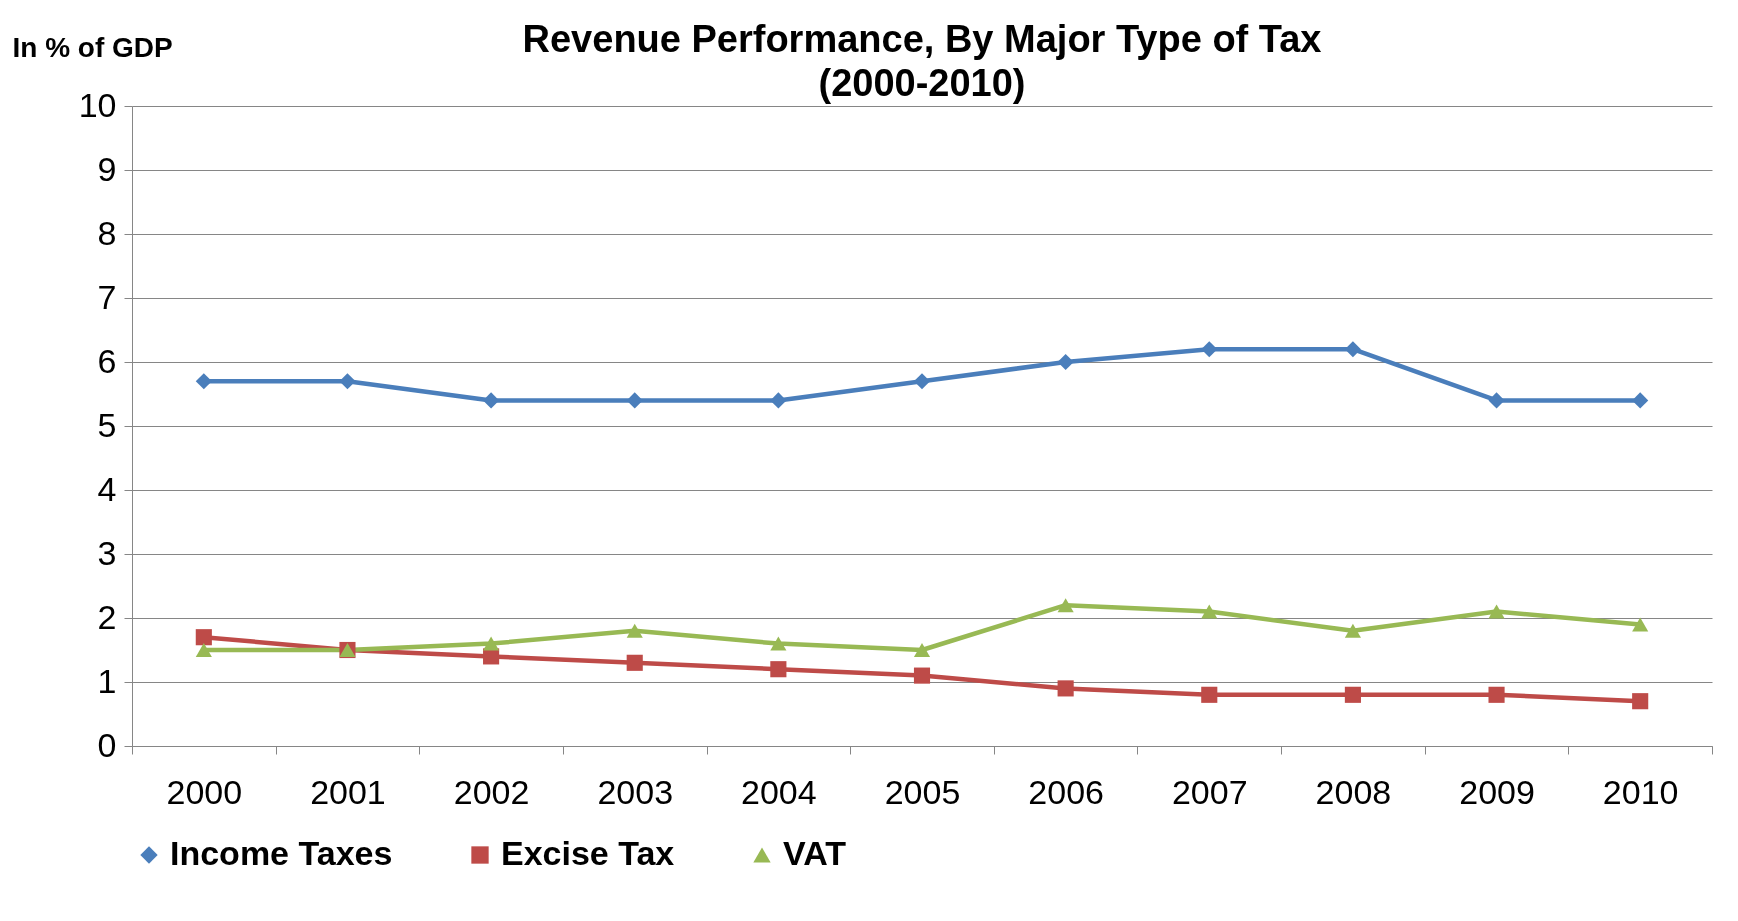 The height and width of the screenshot is (921, 1738). What do you see at coordinates (1353, 791) in the screenshot?
I see `x-tick-label: 2008` at bounding box center [1353, 791].